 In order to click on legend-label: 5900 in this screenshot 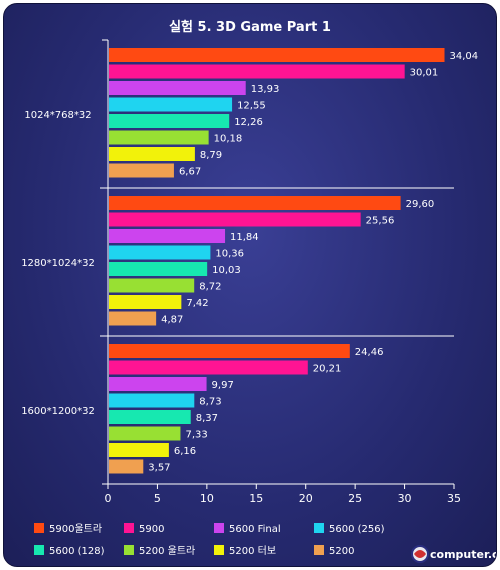, I will do `click(151, 529)`.